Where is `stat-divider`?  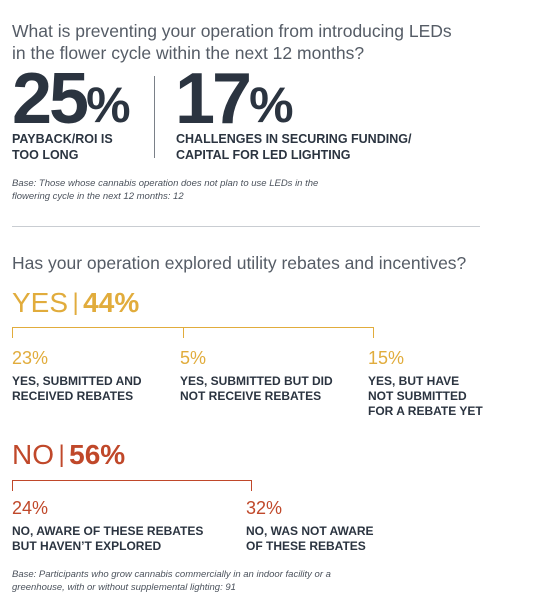
stat-divider is located at coordinates (154, 117).